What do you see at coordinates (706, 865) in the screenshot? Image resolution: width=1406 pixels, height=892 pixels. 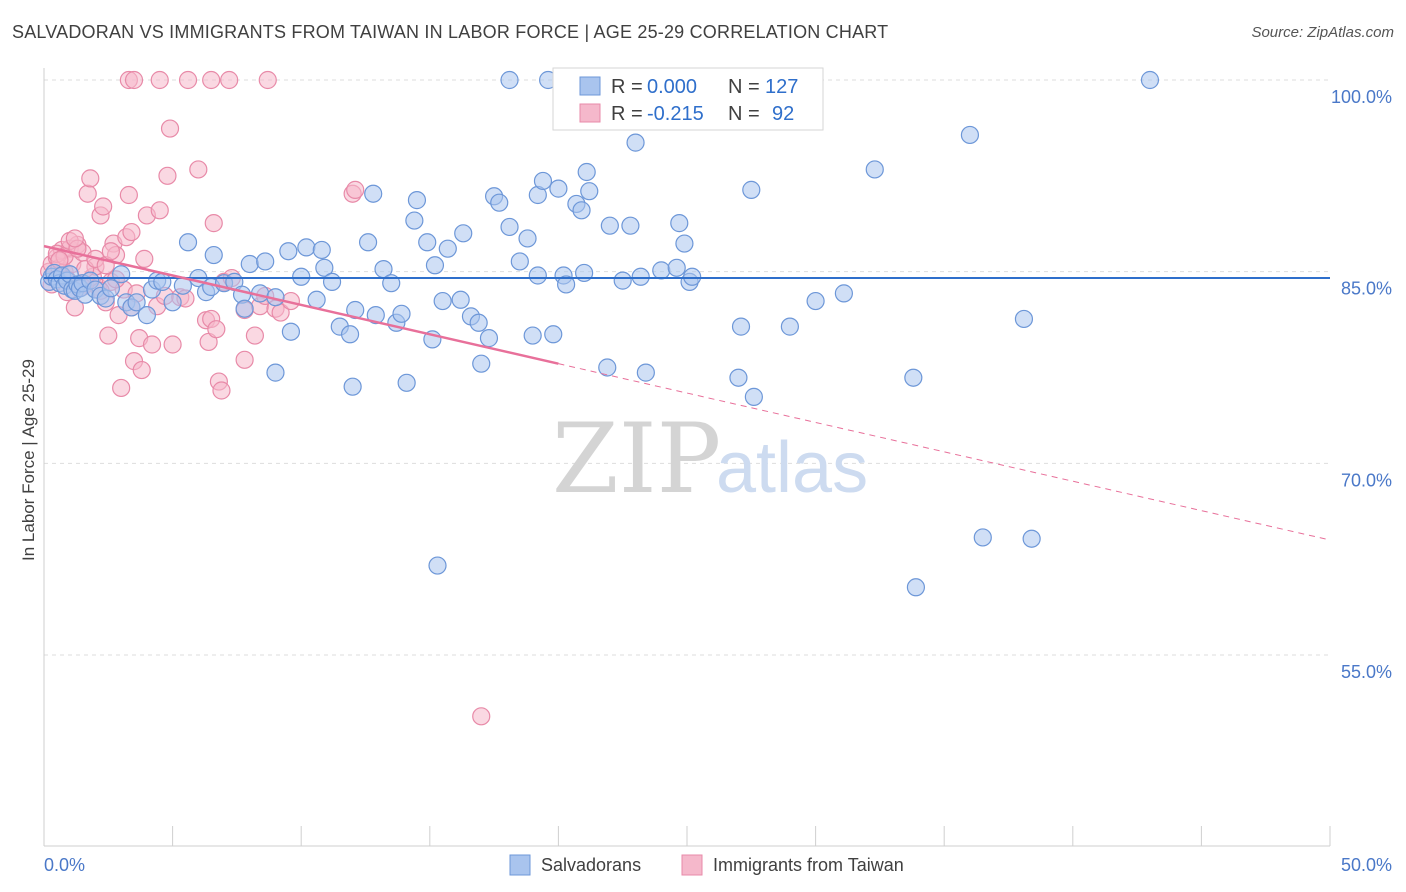 I see `legend: Salvadorans Immigrants from Taiwan` at bounding box center [706, 865].